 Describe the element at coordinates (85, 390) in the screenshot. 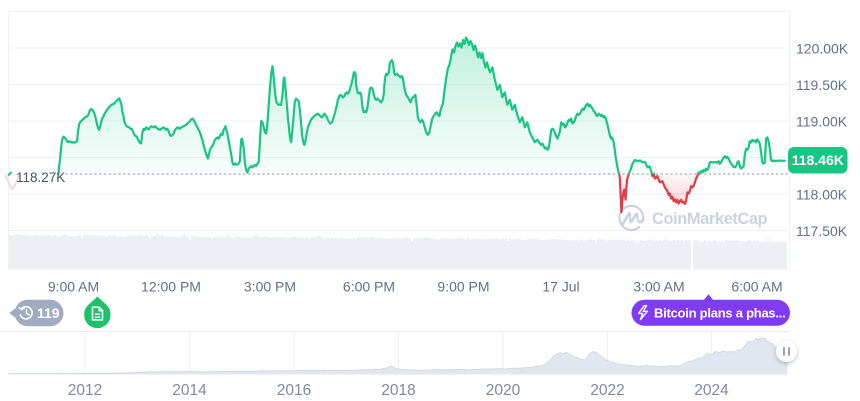

I see `svg-text: 2012` at that location.